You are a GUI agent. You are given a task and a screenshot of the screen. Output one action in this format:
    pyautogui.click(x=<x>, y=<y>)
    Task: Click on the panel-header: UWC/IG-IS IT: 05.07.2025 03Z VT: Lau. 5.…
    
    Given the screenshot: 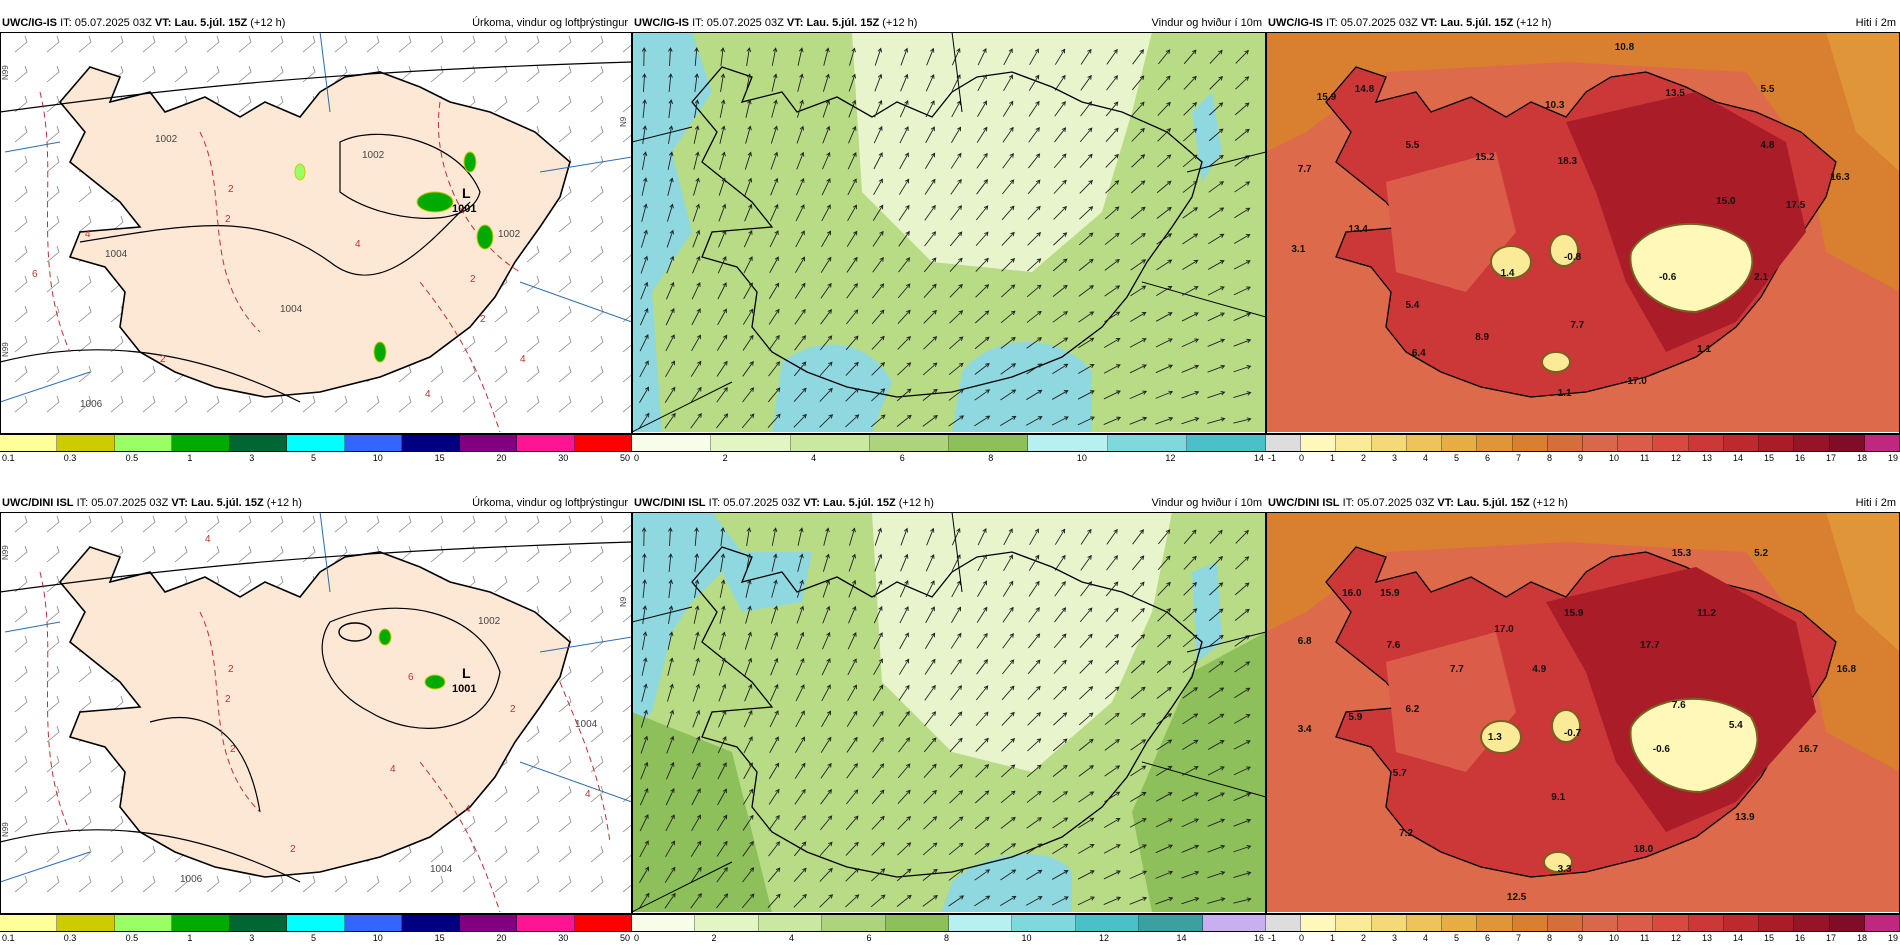 What is the action you would take?
    pyautogui.click(x=949, y=23)
    